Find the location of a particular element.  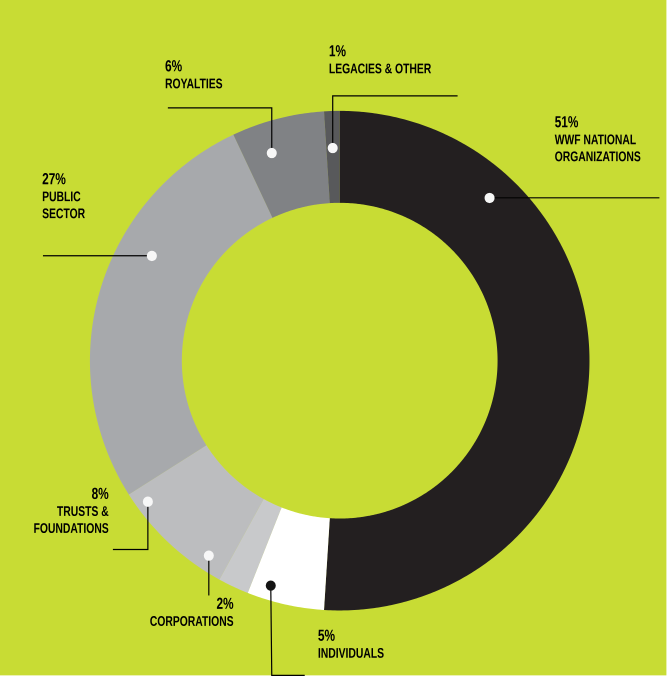

slice-label: LEGACIES & OTHER is located at coordinates (381, 68).